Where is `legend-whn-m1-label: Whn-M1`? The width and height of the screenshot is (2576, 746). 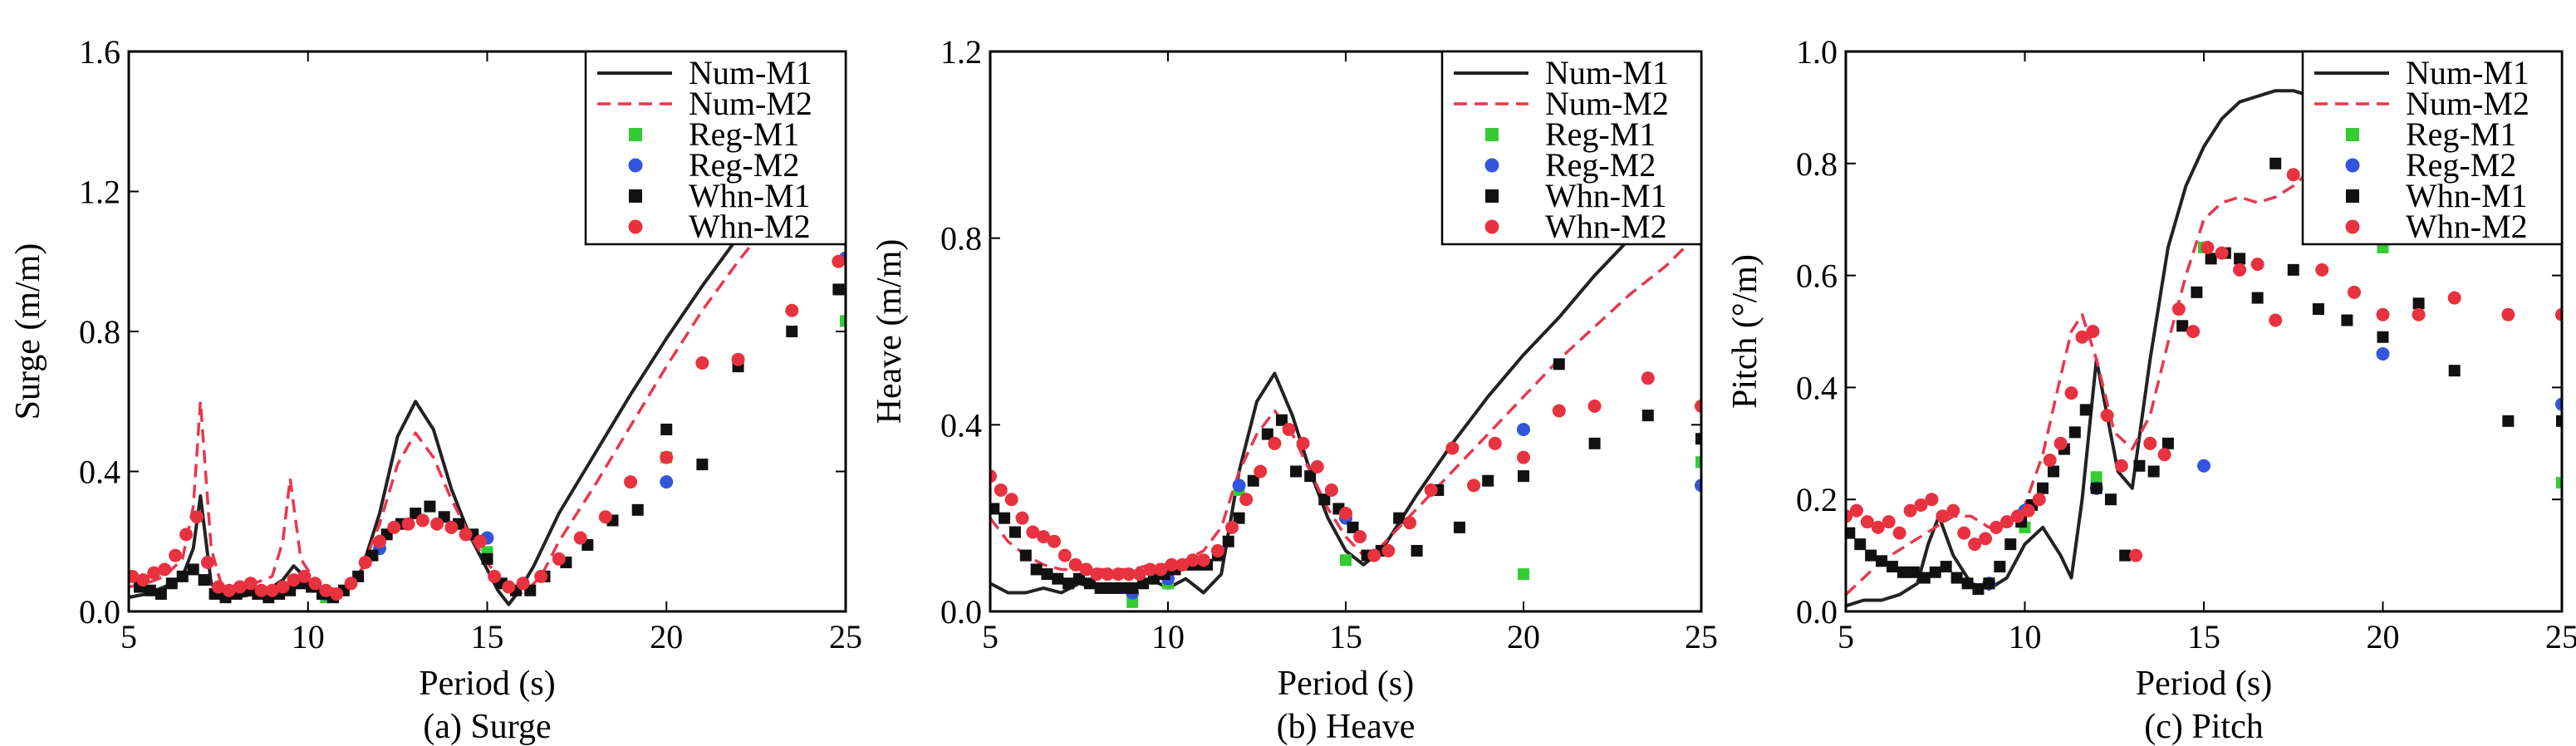
legend-whn-m1-label: Whn-M1 is located at coordinates (2467, 195).